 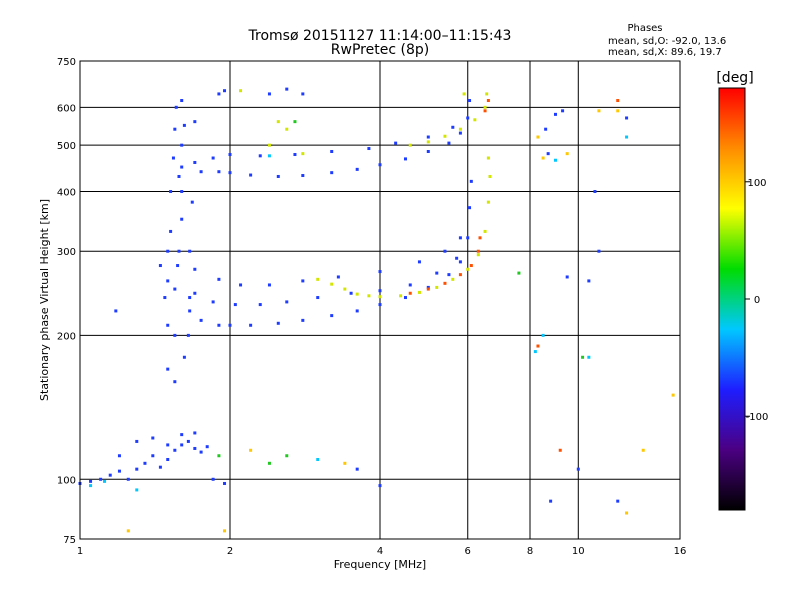 I want to click on x-tick-label: 16, so click(x=680, y=551).